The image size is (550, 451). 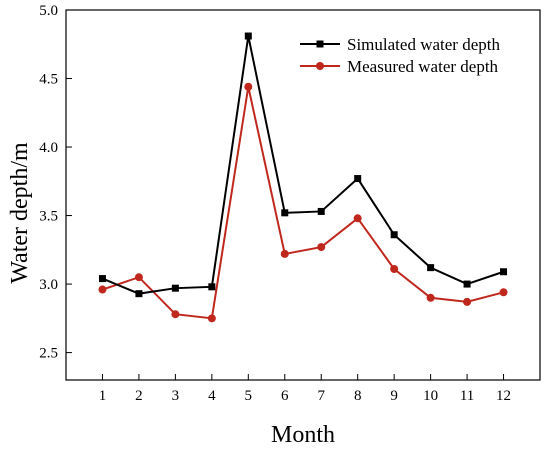 What do you see at coordinates (423, 44) in the screenshot?
I see `legend-label: Simulated water depth` at bounding box center [423, 44].